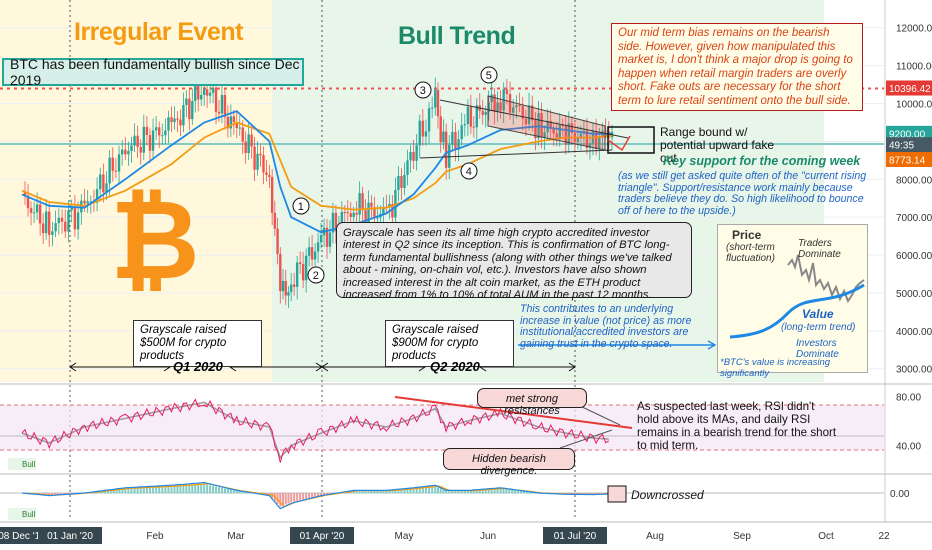  What do you see at coordinates (586, 439) in the screenshot?
I see `divergence-callout-pointer` at bounding box center [586, 439].